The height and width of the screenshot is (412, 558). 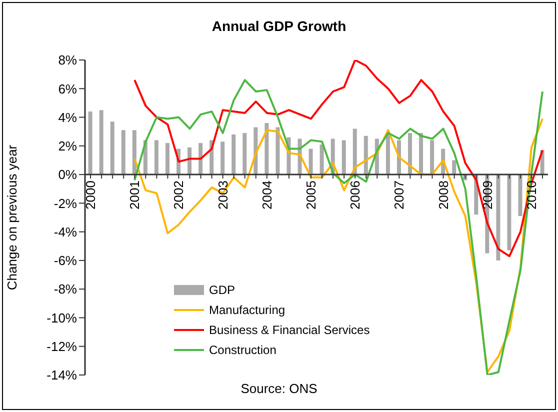 What do you see at coordinates (487, 195) in the screenshot?
I see `x-tick-label: 2009` at bounding box center [487, 195].